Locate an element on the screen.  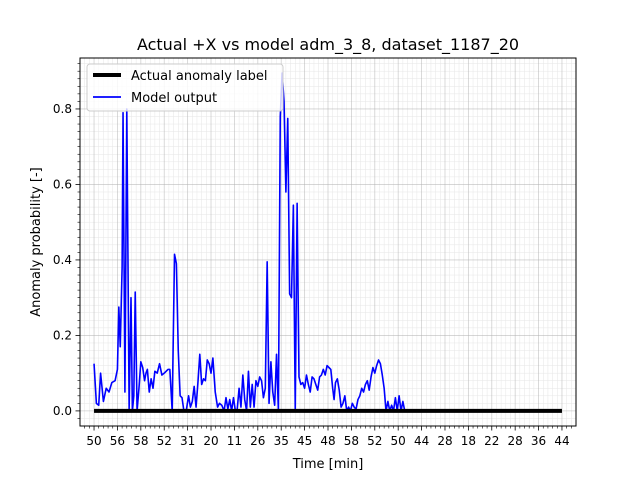
x-tick-label: 48 is located at coordinates (327, 441).